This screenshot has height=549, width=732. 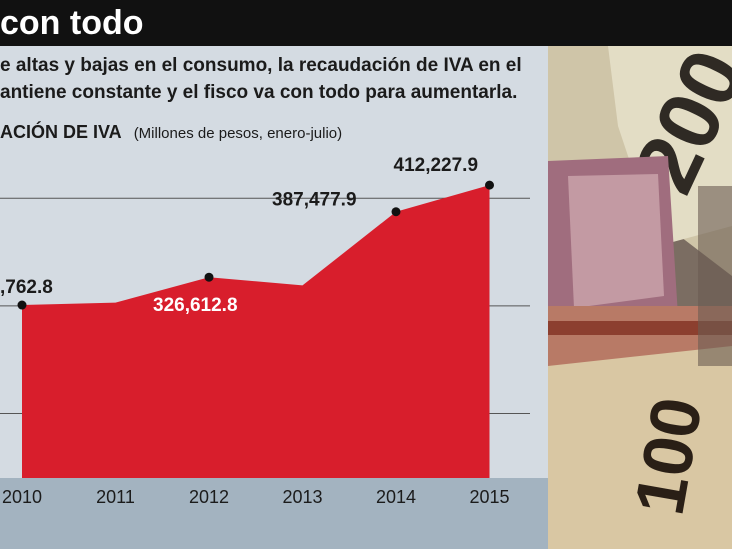 What do you see at coordinates (209, 497) in the screenshot?
I see `x-tick-label: 2012` at bounding box center [209, 497].